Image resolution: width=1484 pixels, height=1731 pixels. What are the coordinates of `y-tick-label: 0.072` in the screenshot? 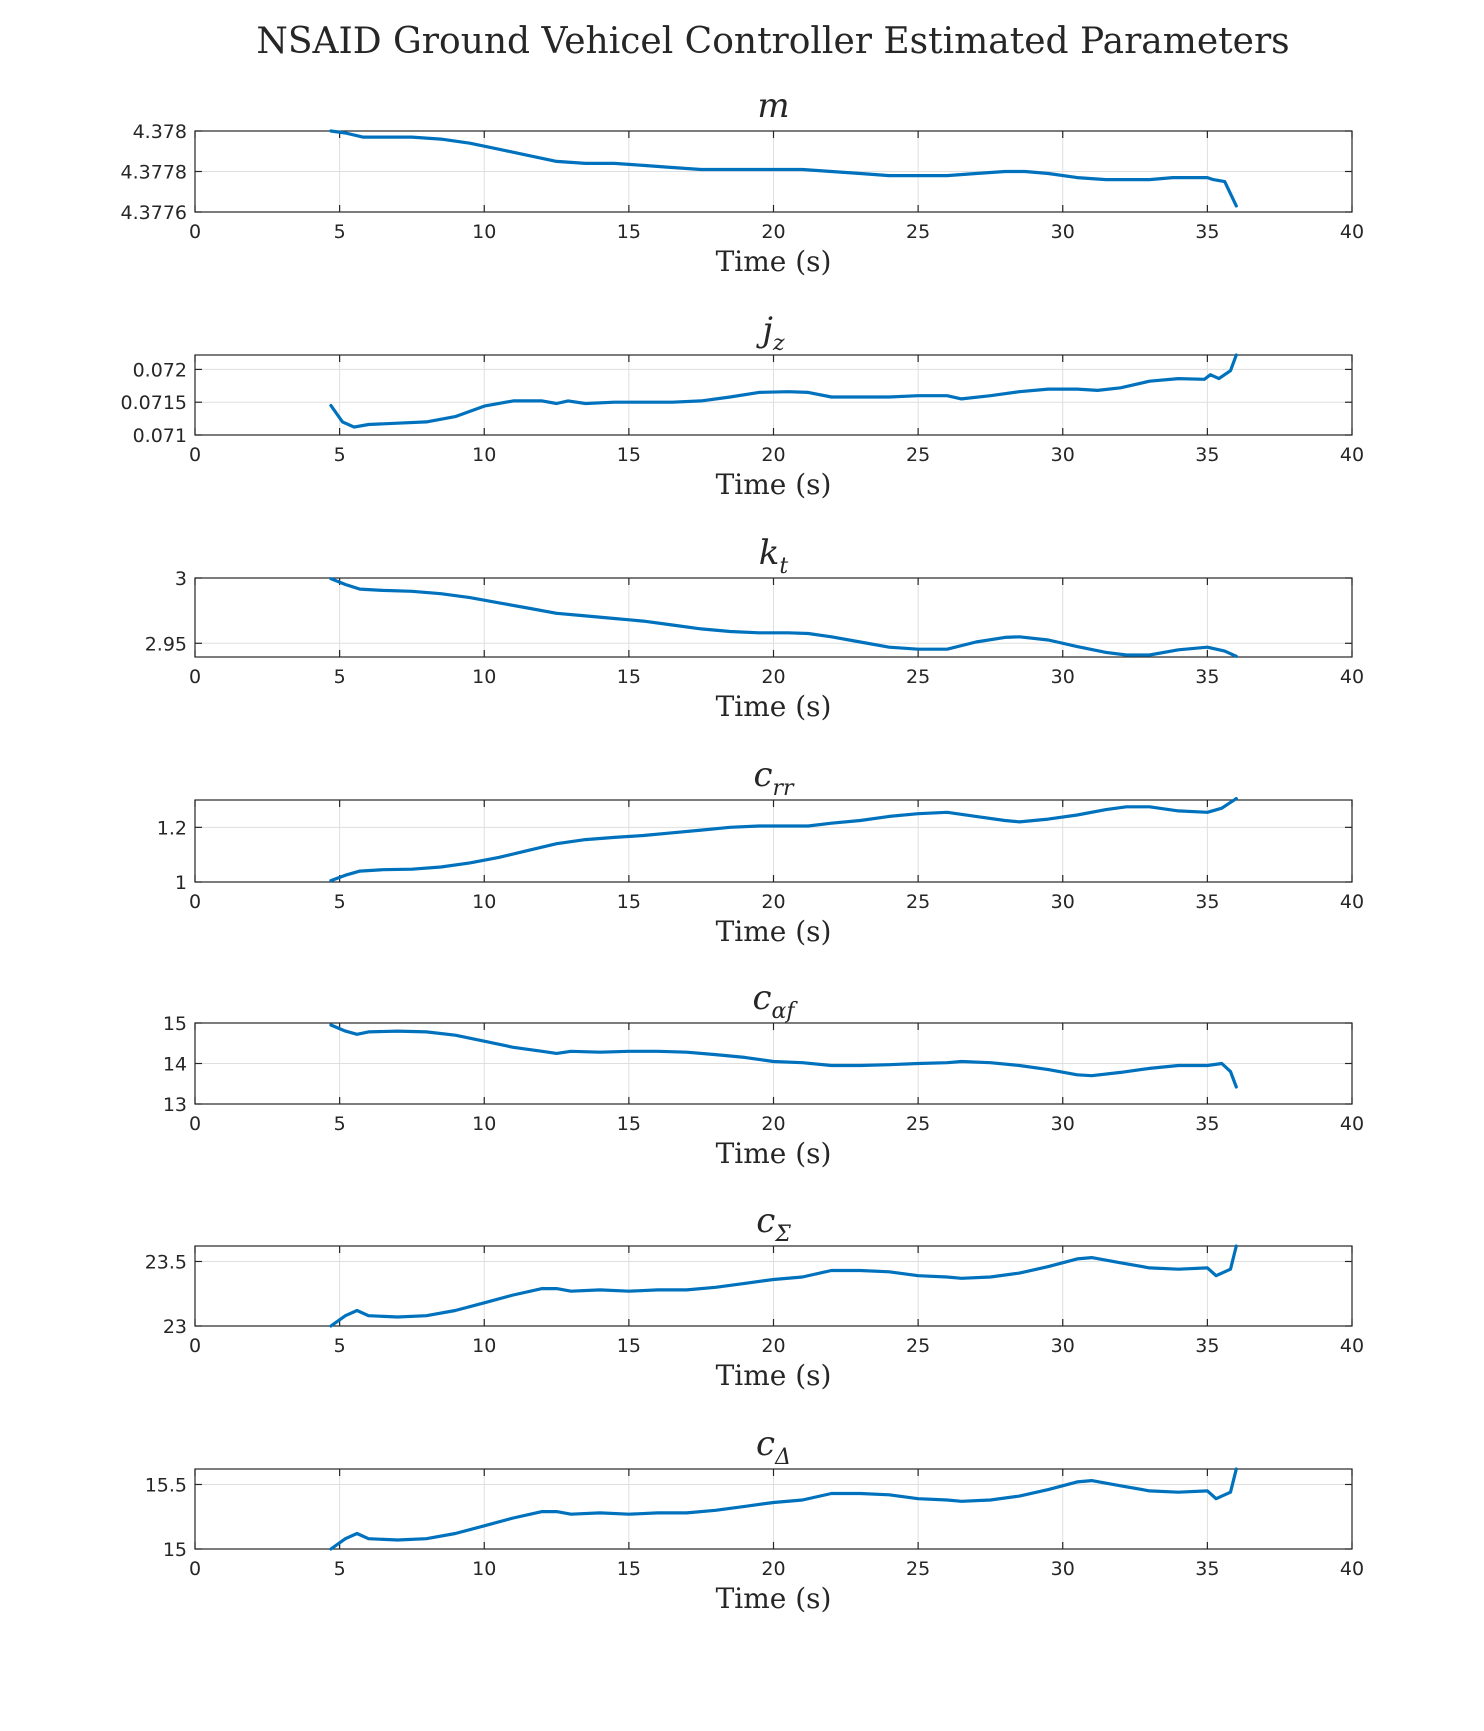 It's located at (160, 370).